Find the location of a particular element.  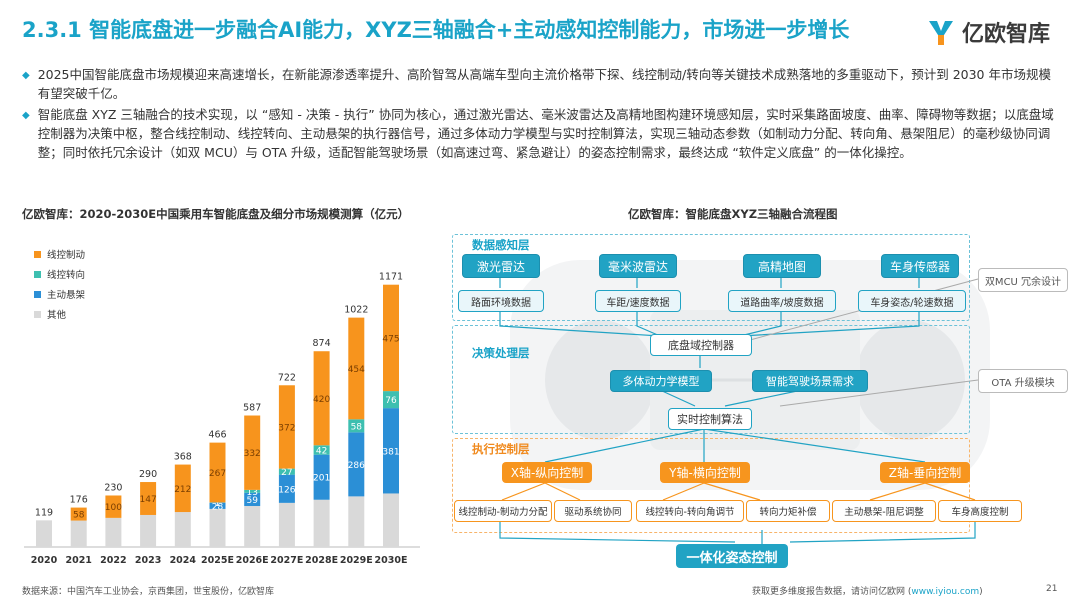

x-tick-label: 2027E is located at coordinates (286, 560).